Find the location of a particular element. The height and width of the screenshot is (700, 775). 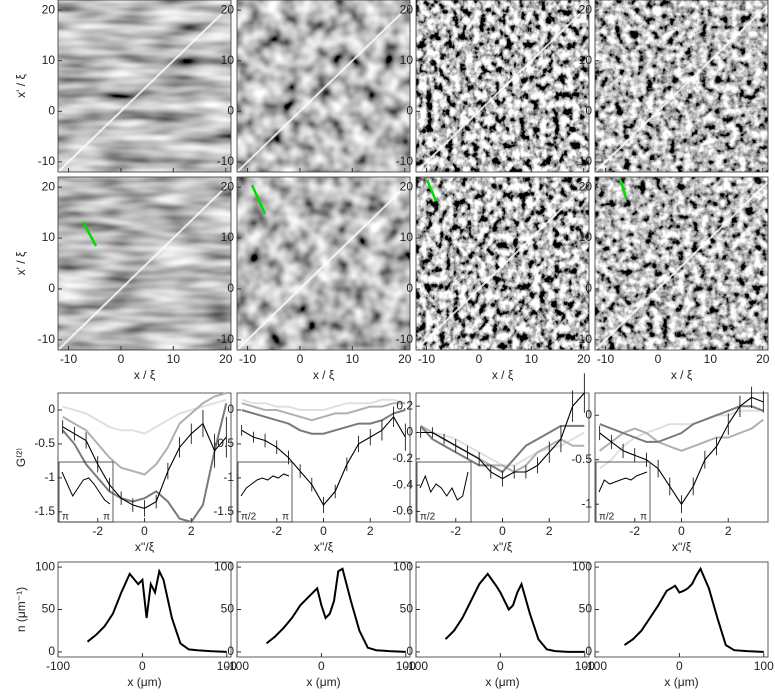

y-tick-label: -0.6 is located at coordinates (402, 511).